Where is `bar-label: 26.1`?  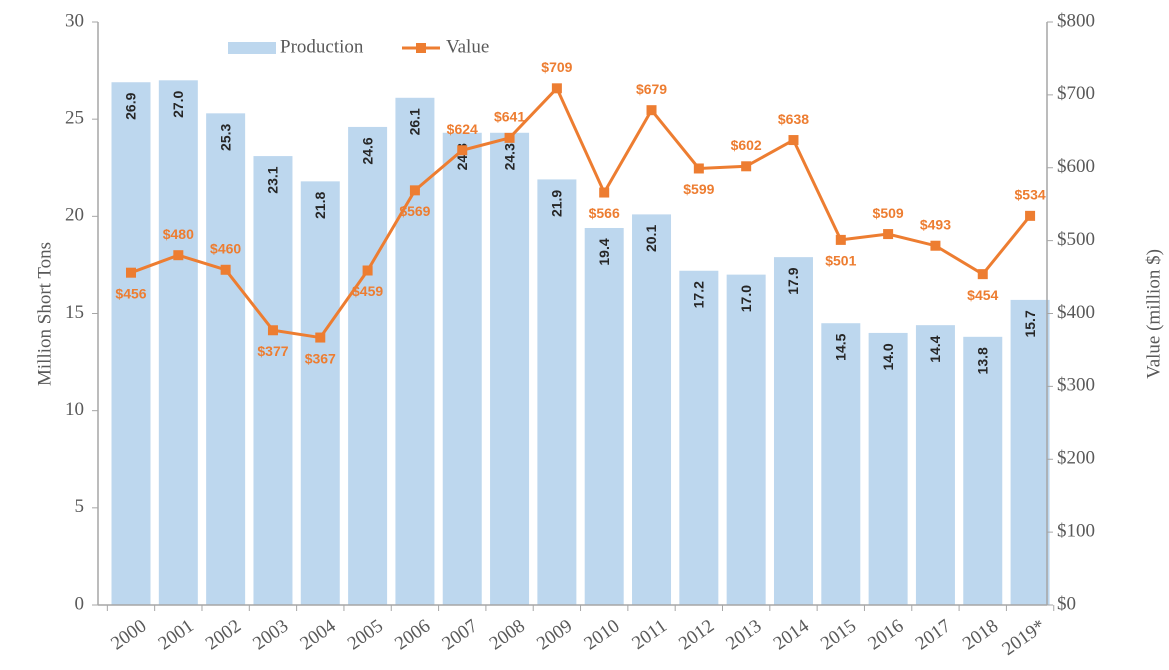
bar-label: 26.1 is located at coordinates (415, 121).